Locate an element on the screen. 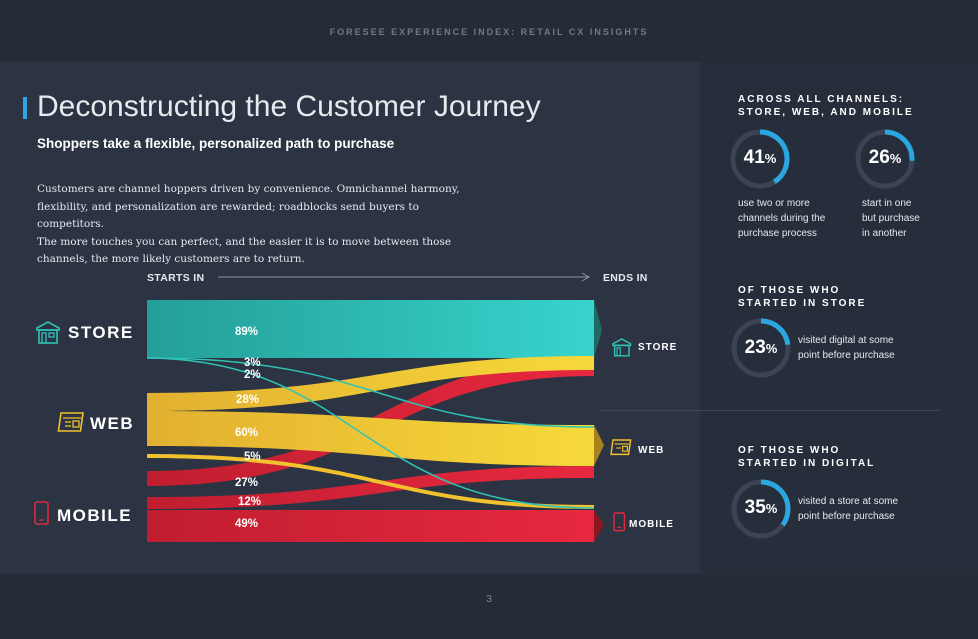 This screenshot has height=639, width=978. flow-web-store is located at coordinates (370, 383).